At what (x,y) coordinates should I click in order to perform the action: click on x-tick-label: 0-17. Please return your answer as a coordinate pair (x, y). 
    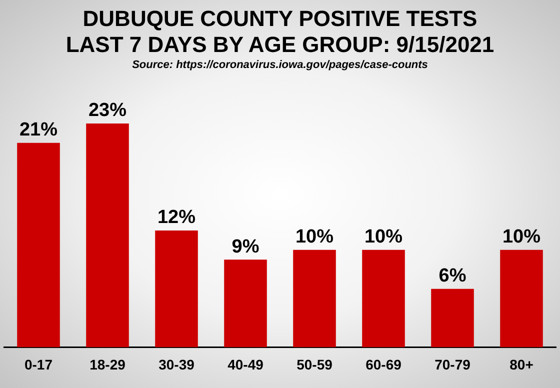
    Looking at the image, I should click on (38, 364).